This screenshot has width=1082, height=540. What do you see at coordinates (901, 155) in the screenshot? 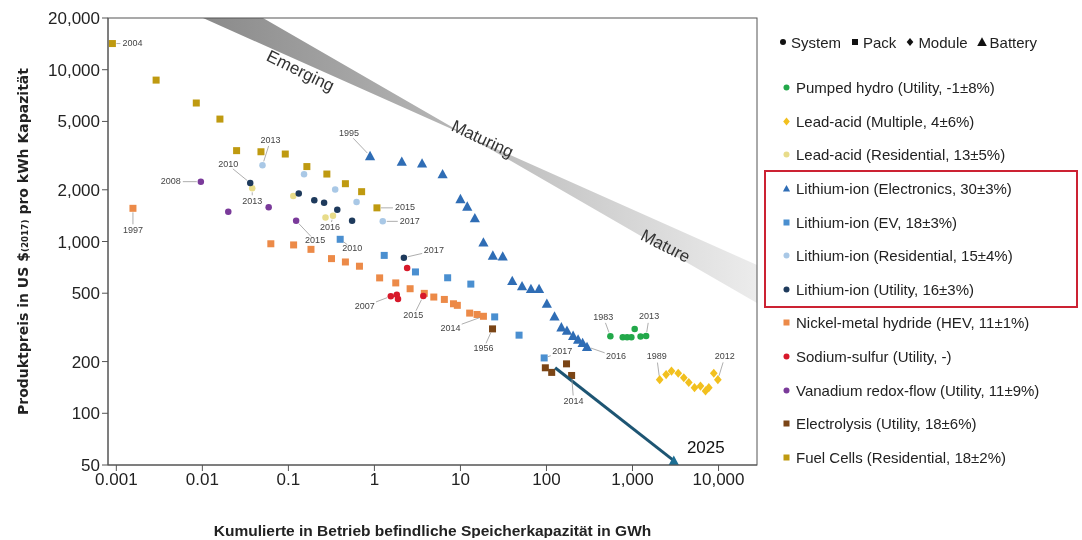
I see `legend-label: Lead-acid (Residential, 13±5%)` at bounding box center [901, 155].